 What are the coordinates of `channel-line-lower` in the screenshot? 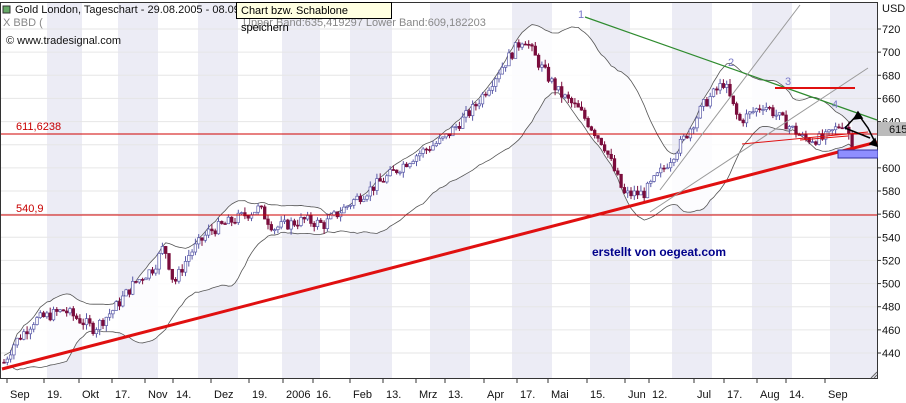 It's located at (759, 140).